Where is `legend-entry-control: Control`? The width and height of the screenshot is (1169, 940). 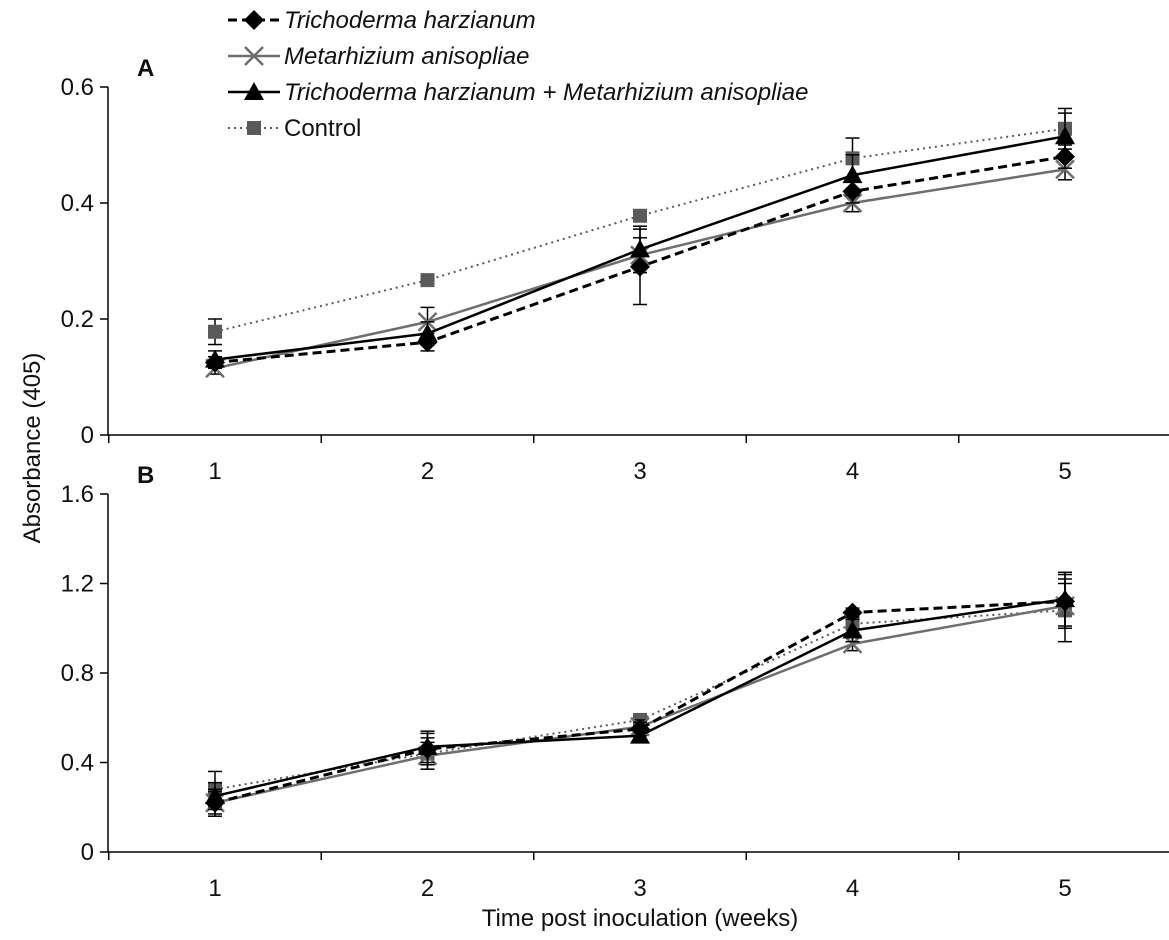
legend-entry-control: Control is located at coordinates (294, 128).